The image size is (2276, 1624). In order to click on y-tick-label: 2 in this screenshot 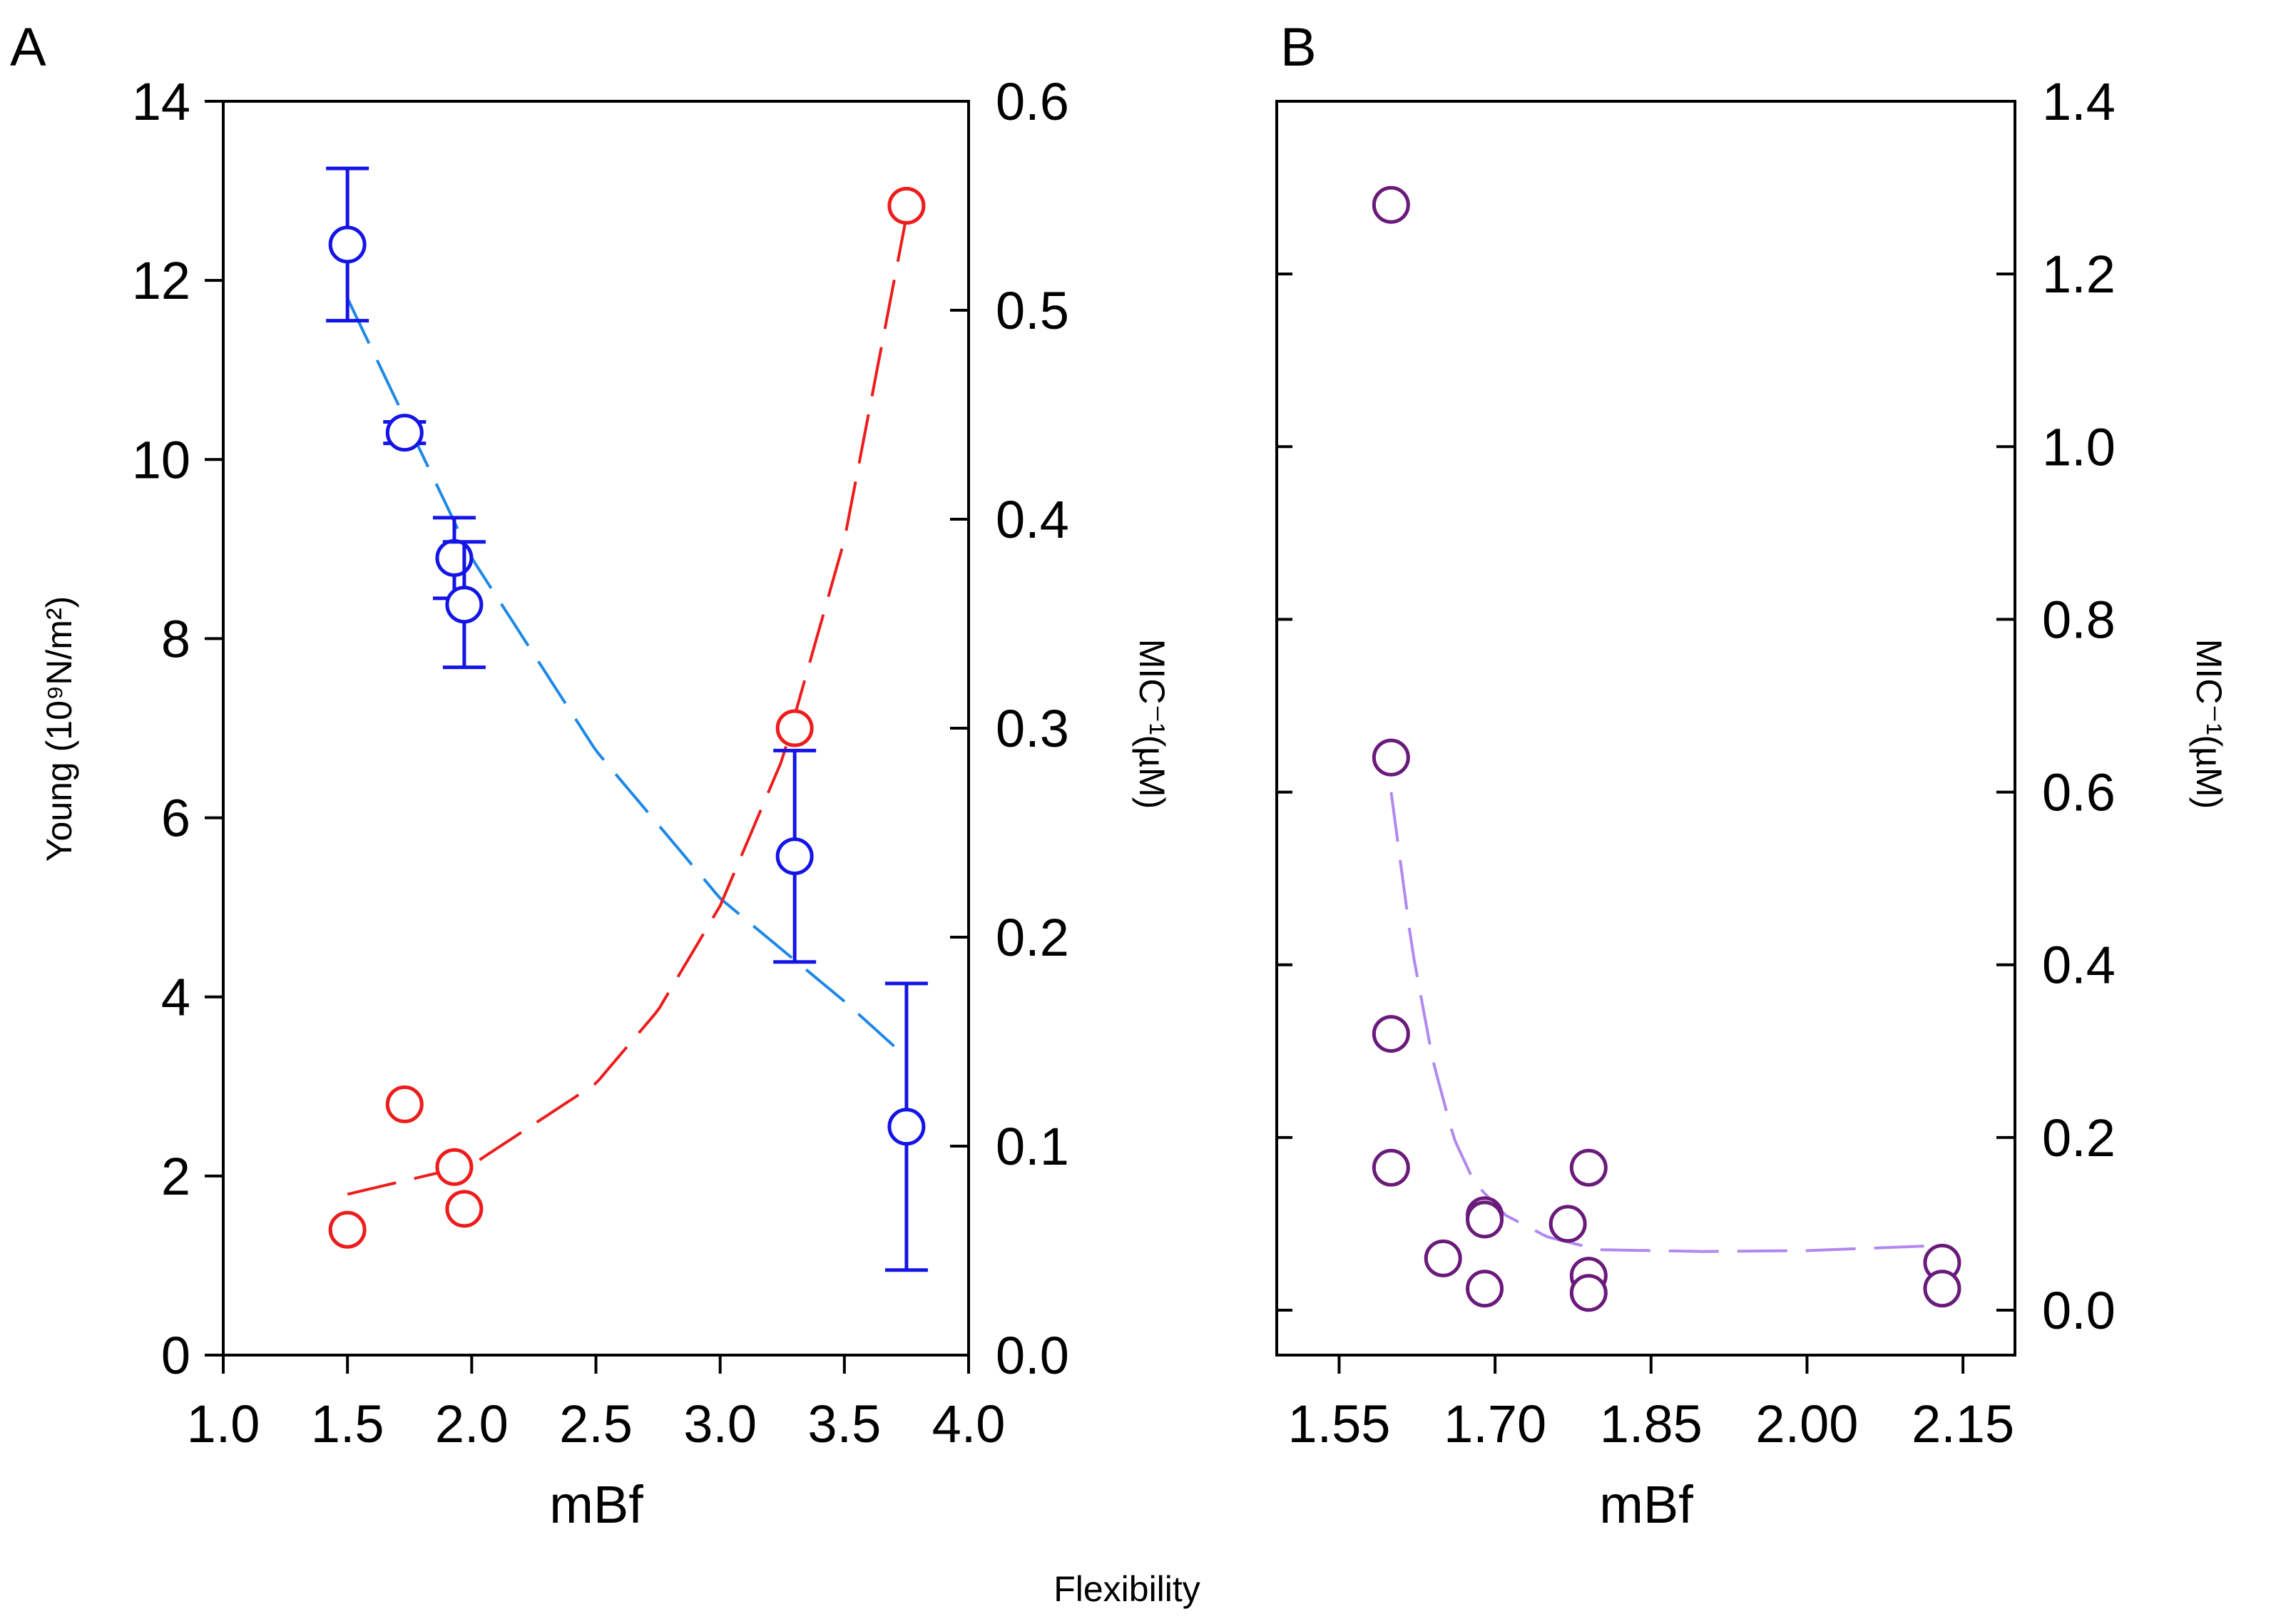, I will do `click(175, 1176)`.